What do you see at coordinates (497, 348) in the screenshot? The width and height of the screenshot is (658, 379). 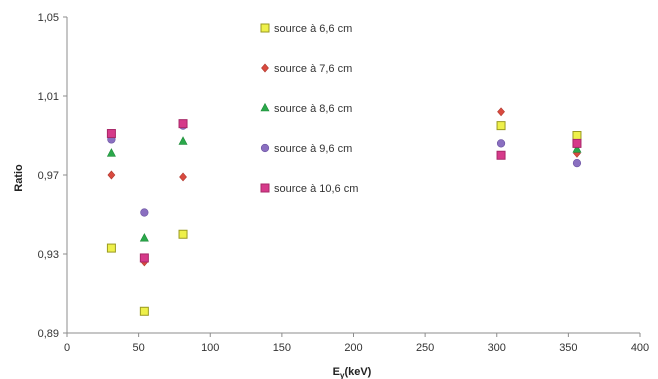 I see `x-tick-label: 300` at bounding box center [497, 348].